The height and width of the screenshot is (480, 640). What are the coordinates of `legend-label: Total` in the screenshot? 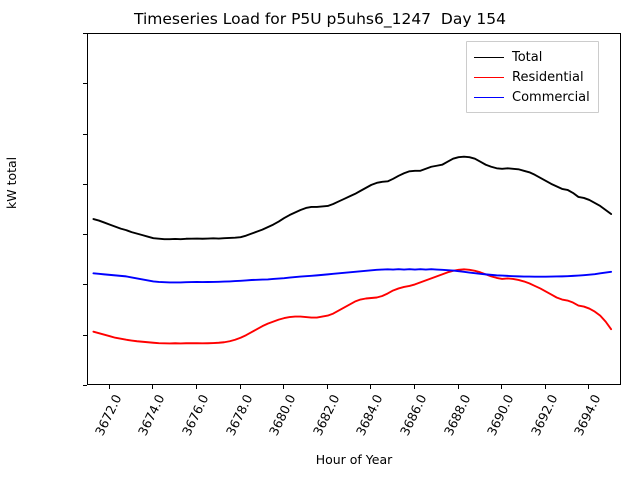 It's located at (527, 57).